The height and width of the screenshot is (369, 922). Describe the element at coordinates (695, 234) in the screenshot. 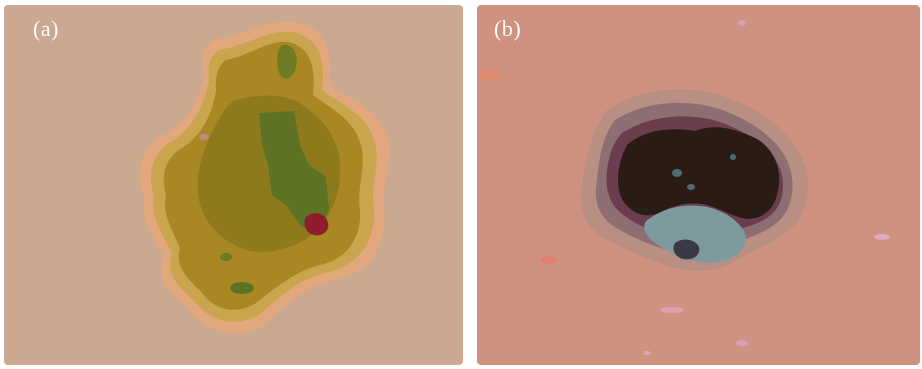

I see `lesion-b-blue` at that location.